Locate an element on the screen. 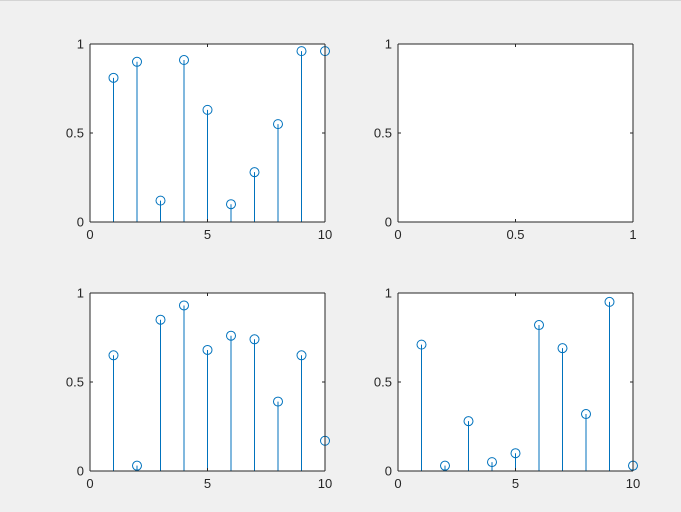  x-tick-label: 0.5 is located at coordinates (515, 234).